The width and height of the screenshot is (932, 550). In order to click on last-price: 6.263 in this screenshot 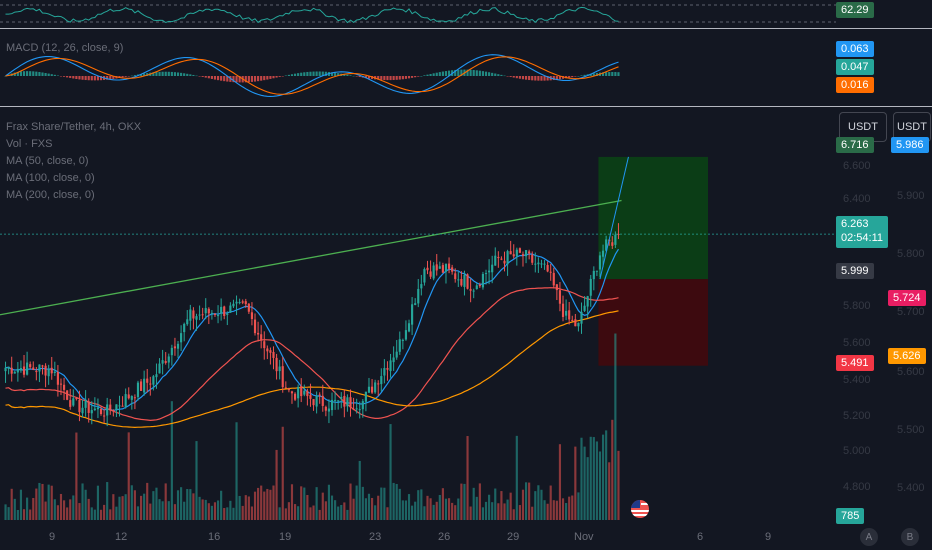, I will do `click(855, 224)`.